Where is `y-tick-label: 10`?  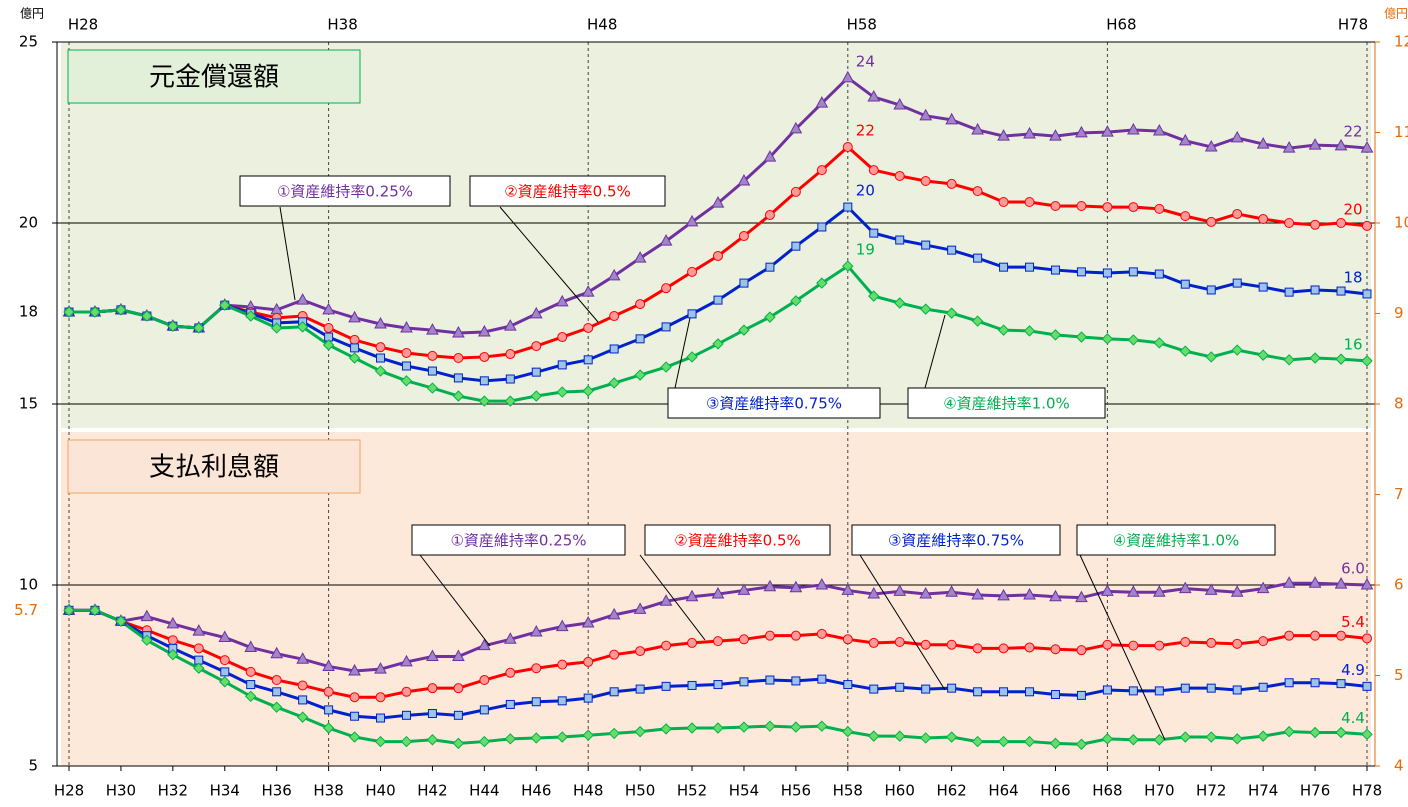
y-tick-label: 10 is located at coordinates (28, 585).